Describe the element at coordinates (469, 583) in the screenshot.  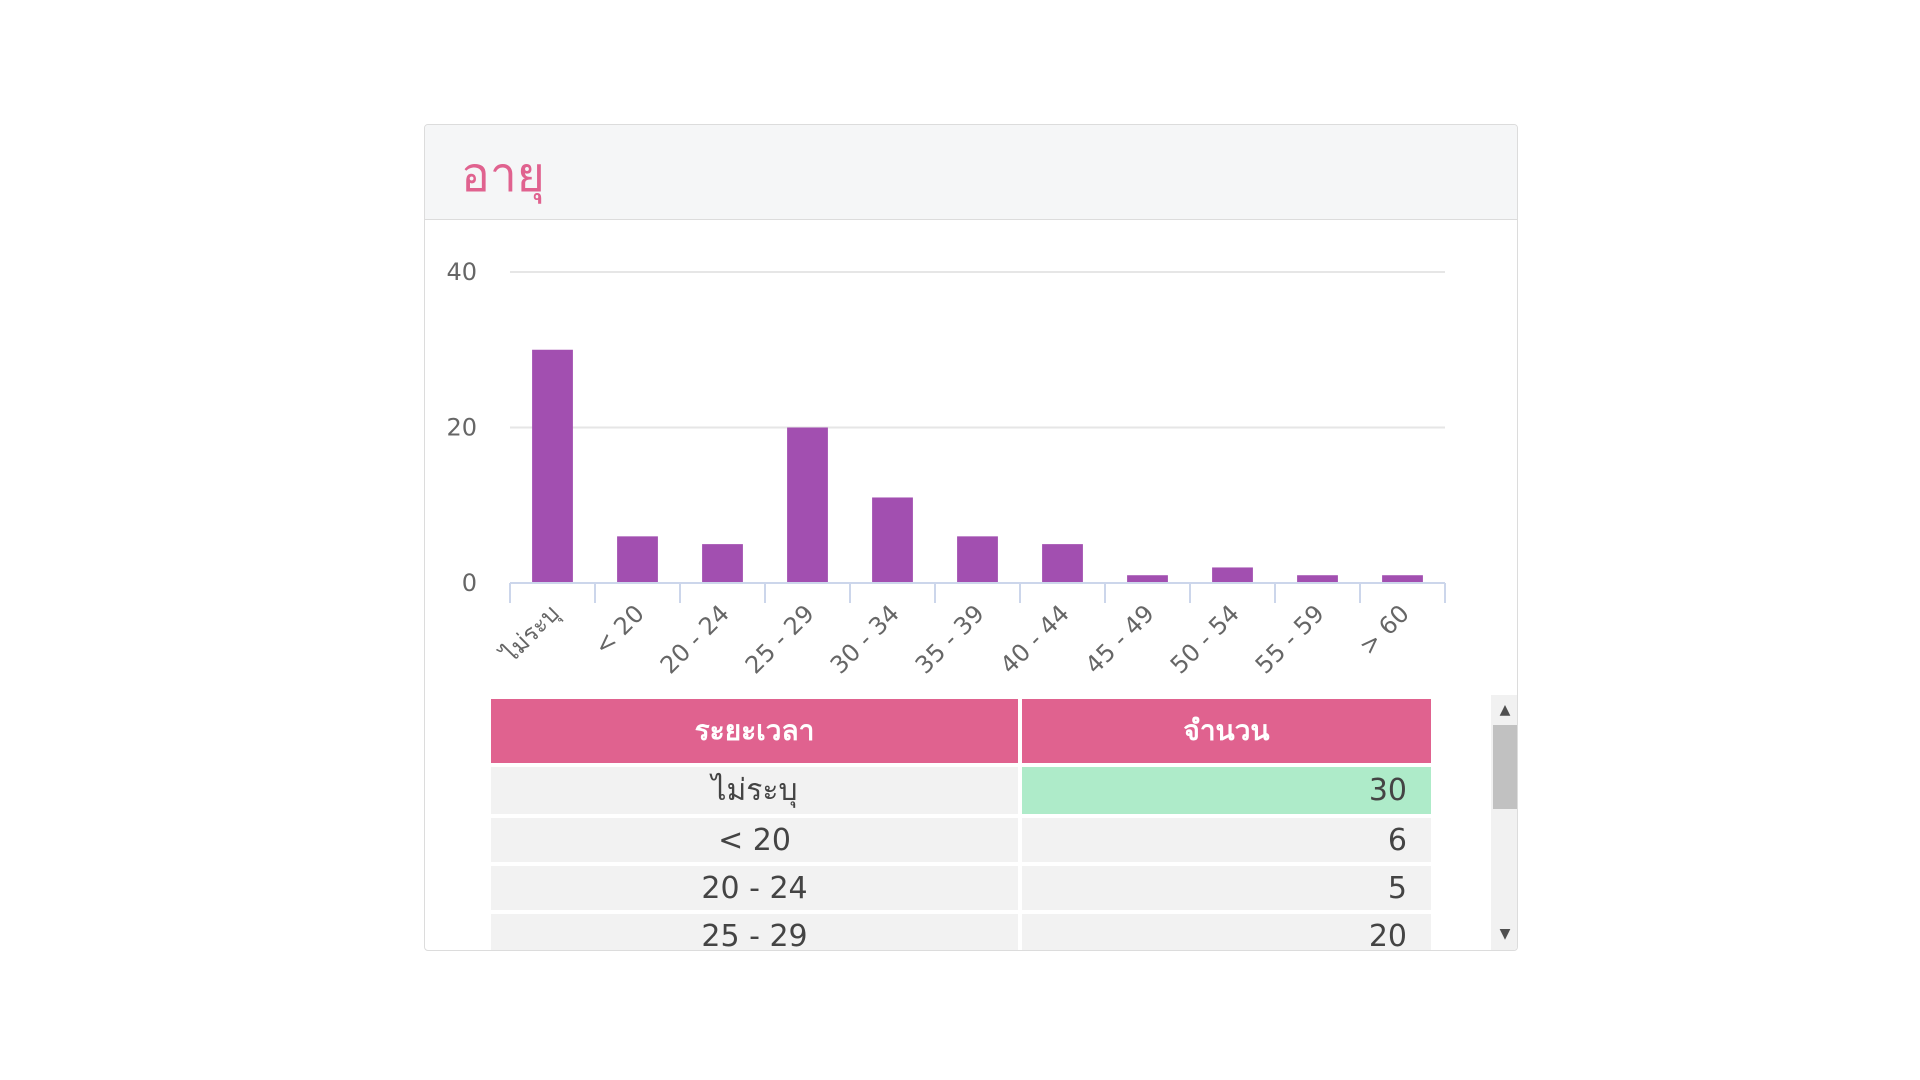
I see `y-tick-label: 0` at that location.